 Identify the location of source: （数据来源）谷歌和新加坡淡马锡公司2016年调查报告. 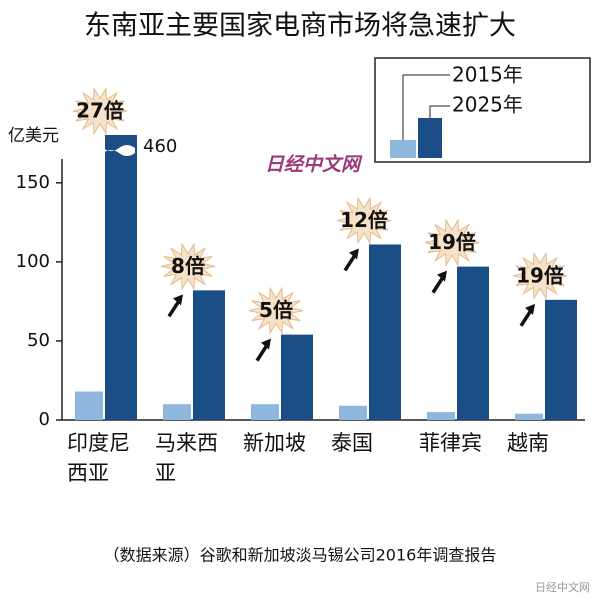
(300, 555).